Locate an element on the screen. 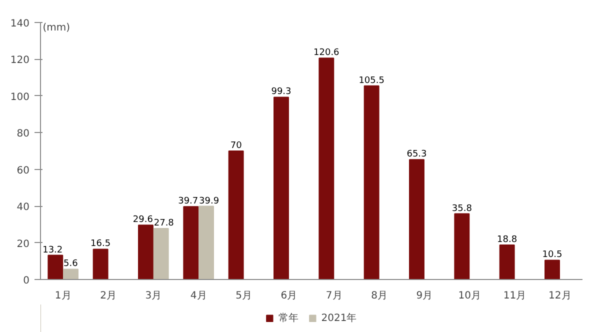 This screenshot has height=332, width=592. data-label: 65.3 is located at coordinates (416, 155).